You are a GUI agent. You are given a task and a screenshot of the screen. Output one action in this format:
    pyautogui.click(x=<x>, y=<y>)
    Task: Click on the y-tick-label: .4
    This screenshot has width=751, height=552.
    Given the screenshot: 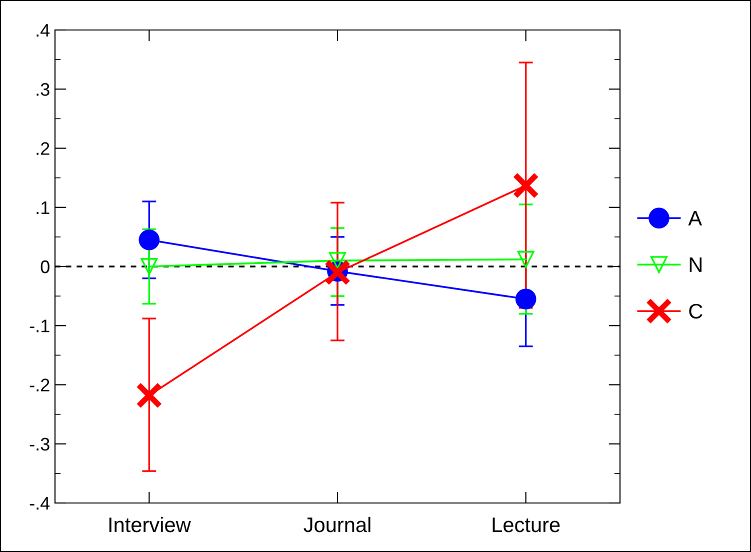 What is the action you would take?
    pyautogui.click(x=43, y=30)
    